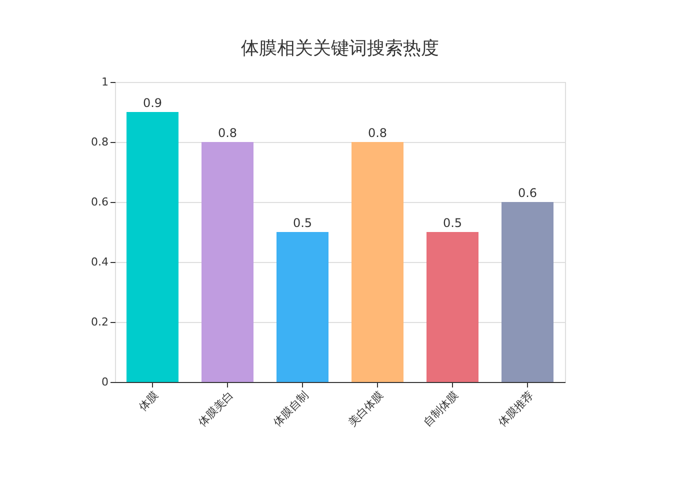 The image size is (697, 479). What do you see at coordinates (152, 103) in the screenshot?
I see `data-label: 0.9` at bounding box center [152, 103].